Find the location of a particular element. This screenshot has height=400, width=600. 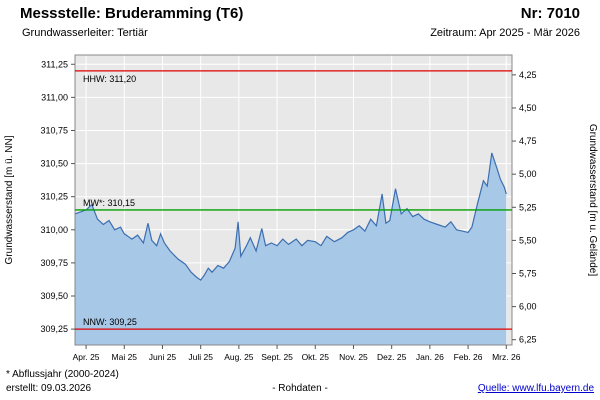

rohdaten-label: - Rohdaten - is located at coordinates (300, 388).